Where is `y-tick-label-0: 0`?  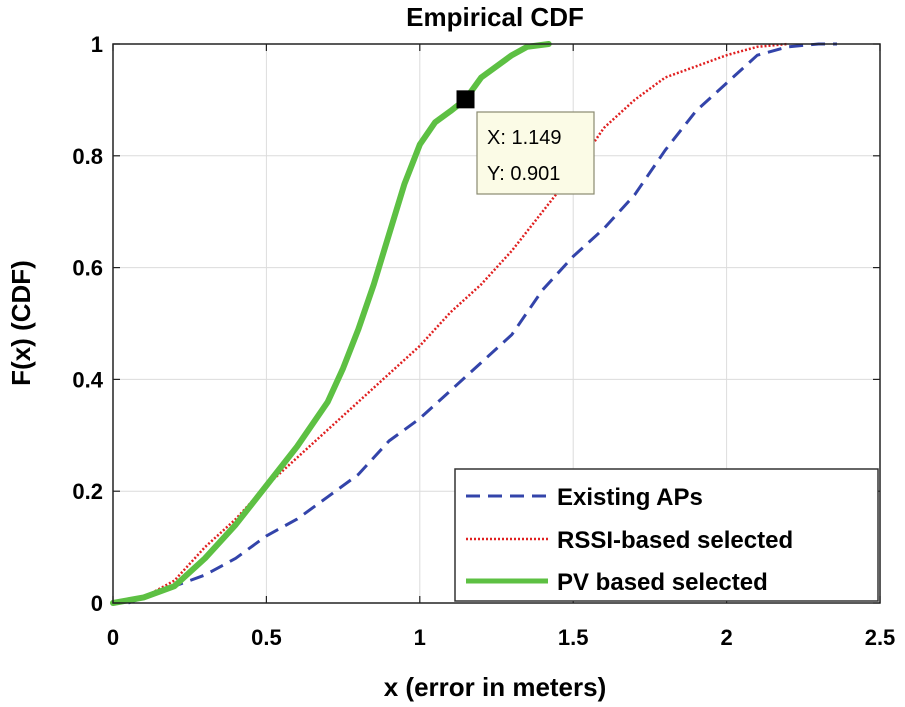 y-tick-label-0: 0 is located at coordinates (97, 603).